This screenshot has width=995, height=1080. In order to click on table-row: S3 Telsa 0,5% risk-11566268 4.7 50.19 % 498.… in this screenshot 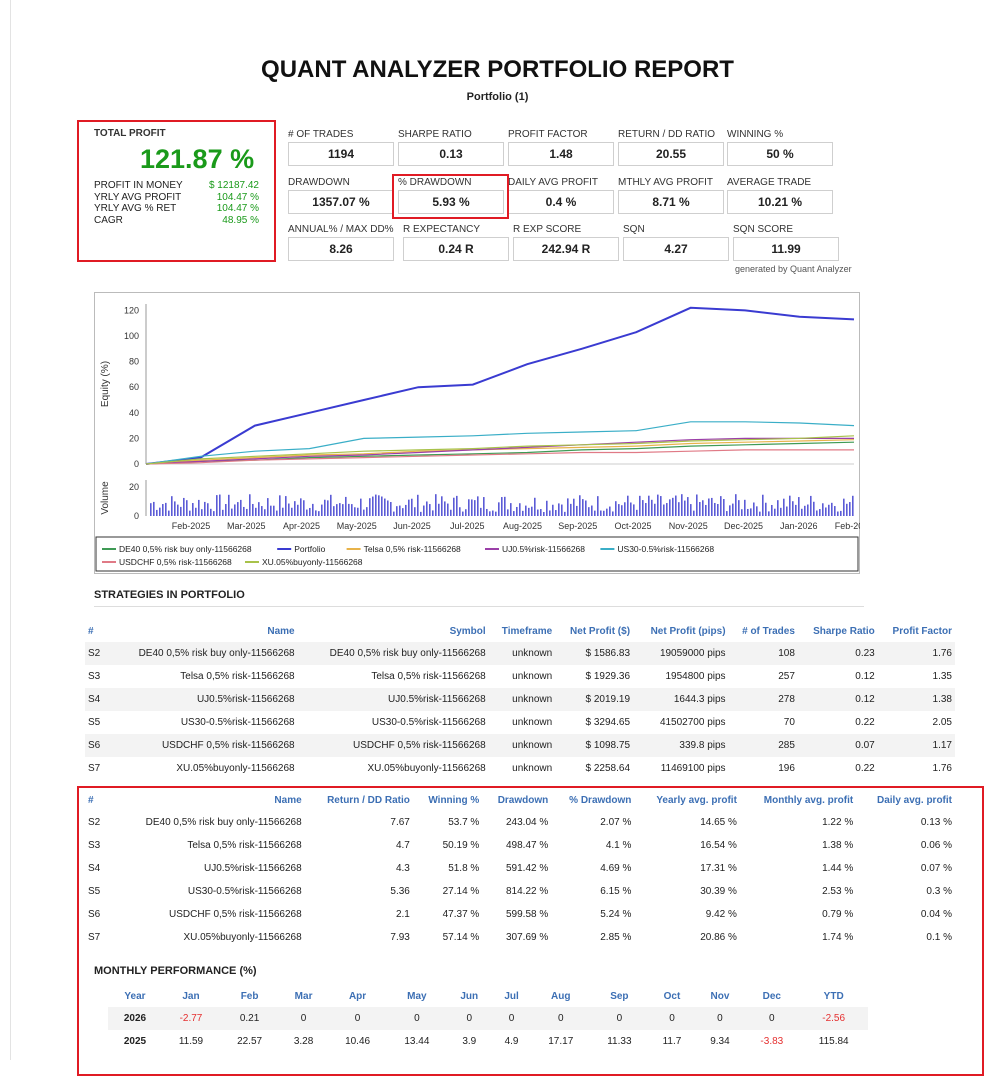, I will do `click(520, 845)`.